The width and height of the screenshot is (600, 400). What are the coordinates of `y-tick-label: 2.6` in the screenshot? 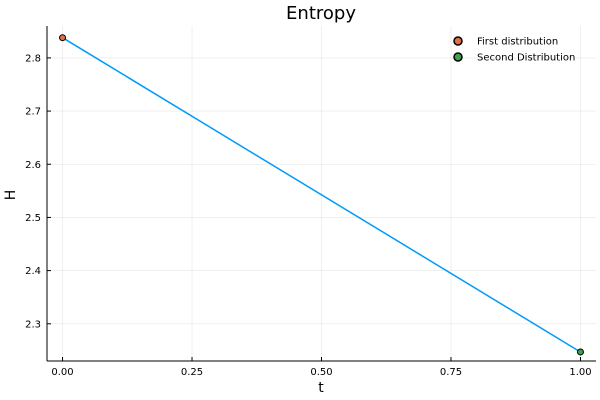 It's located at (33, 165).